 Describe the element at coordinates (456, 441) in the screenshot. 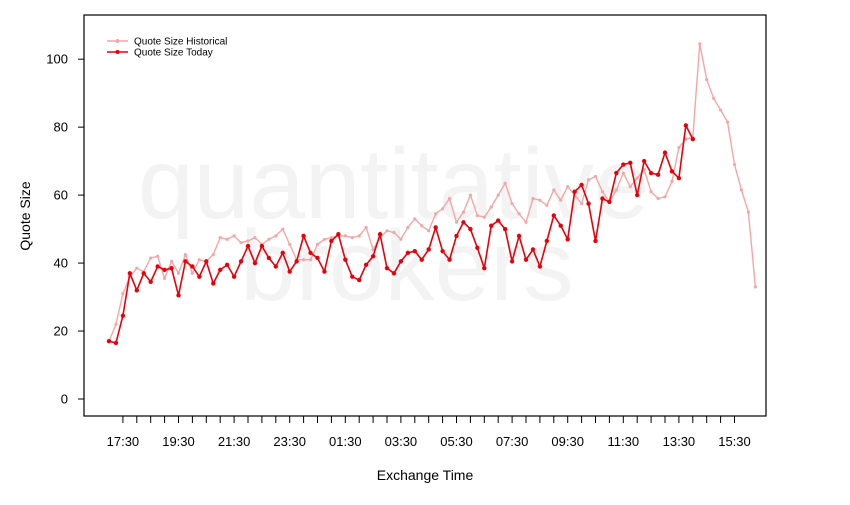

I see `x-tick-label: 05:30` at that location.